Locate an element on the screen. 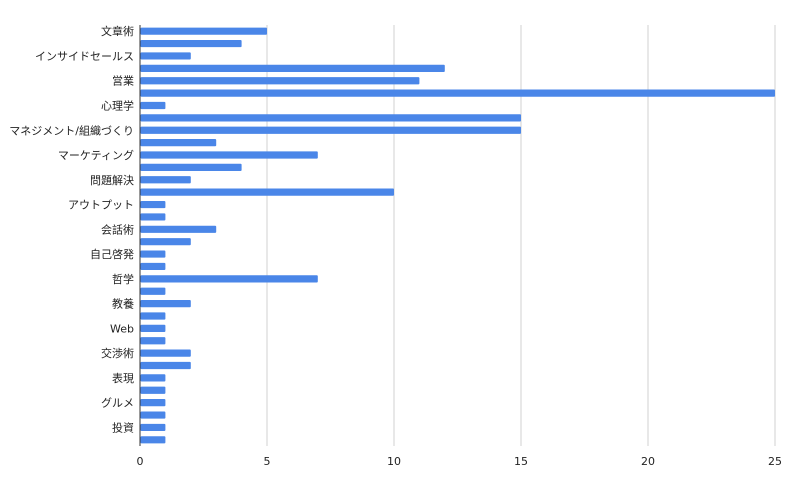 This screenshot has width=800, height=494. category-label: 投資 is located at coordinates (123, 427).